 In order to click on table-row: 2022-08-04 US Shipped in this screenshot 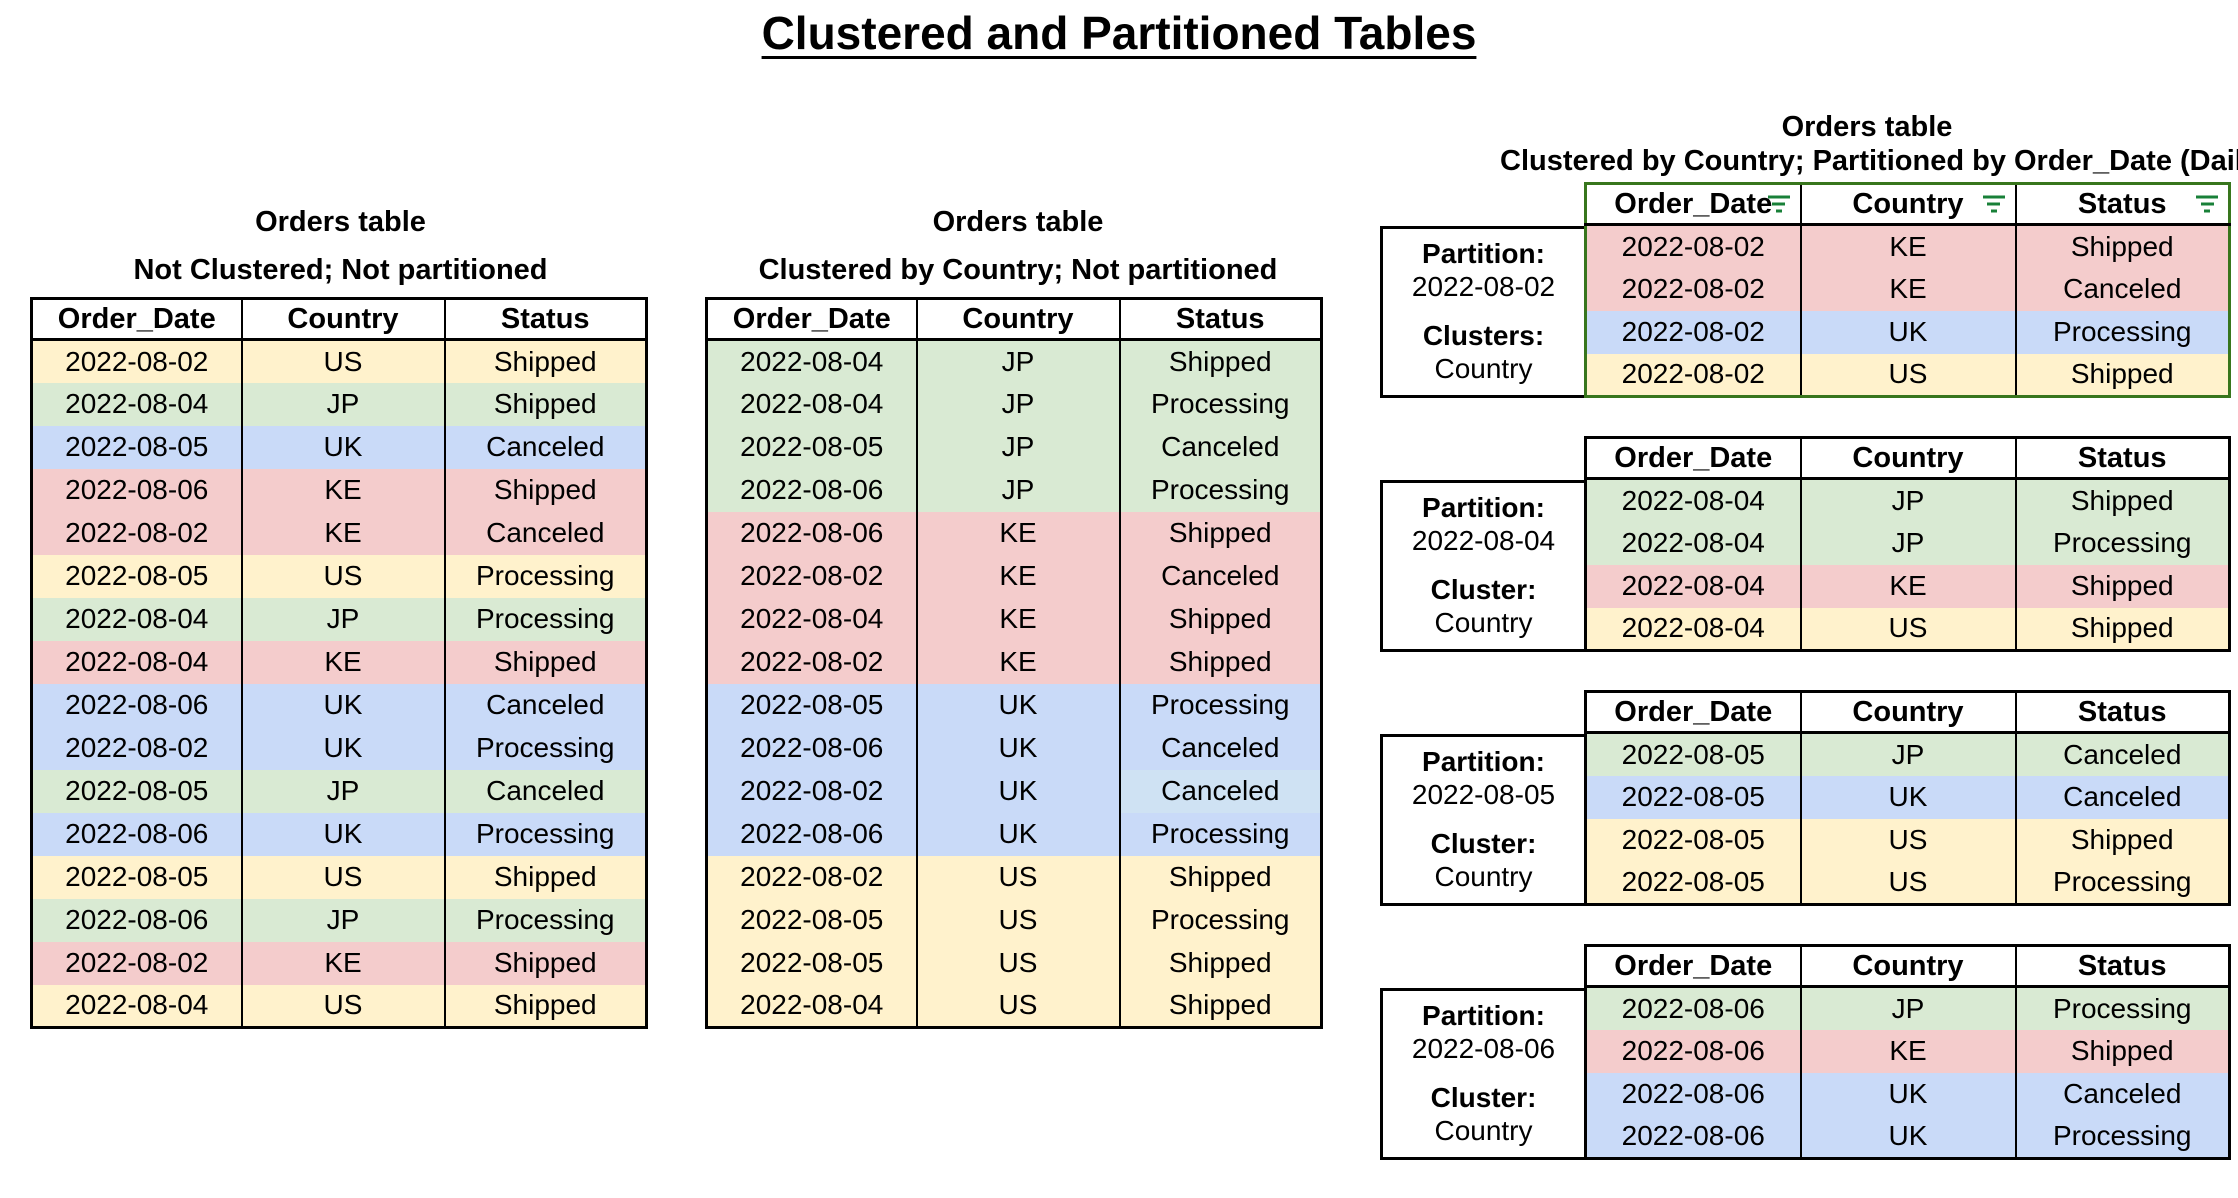, I will do `click(1907, 629)`.